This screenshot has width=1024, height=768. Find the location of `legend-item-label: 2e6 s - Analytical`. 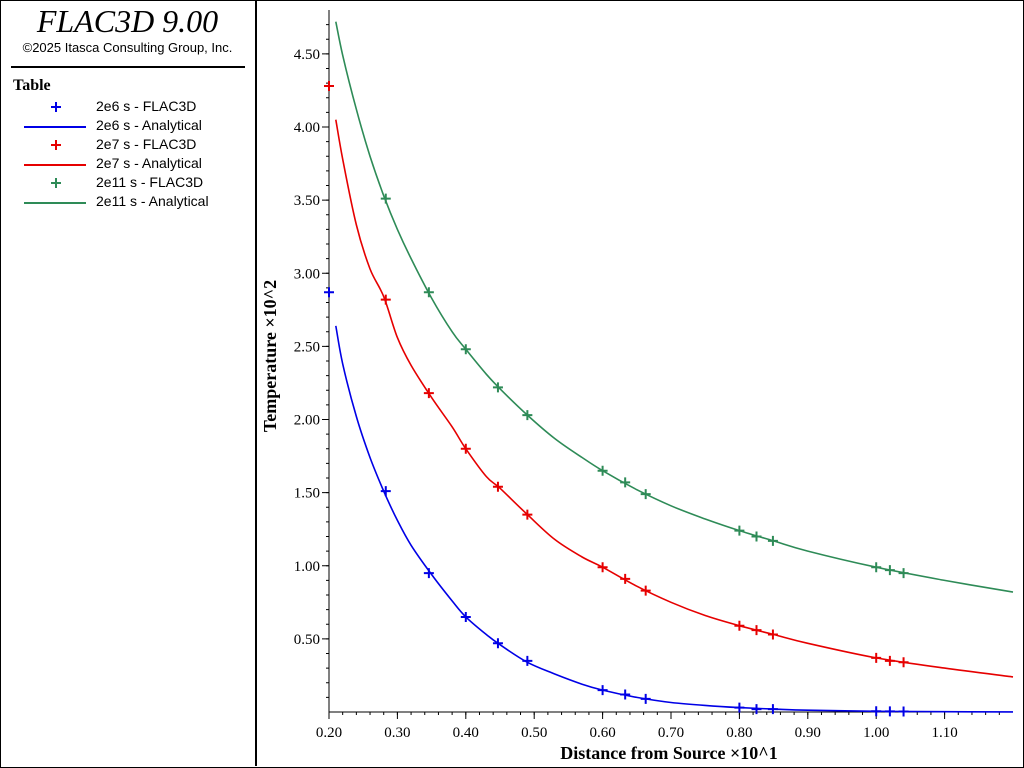

legend-item-label: 2e6 s - Analytical is located at coordinates (149, 125).